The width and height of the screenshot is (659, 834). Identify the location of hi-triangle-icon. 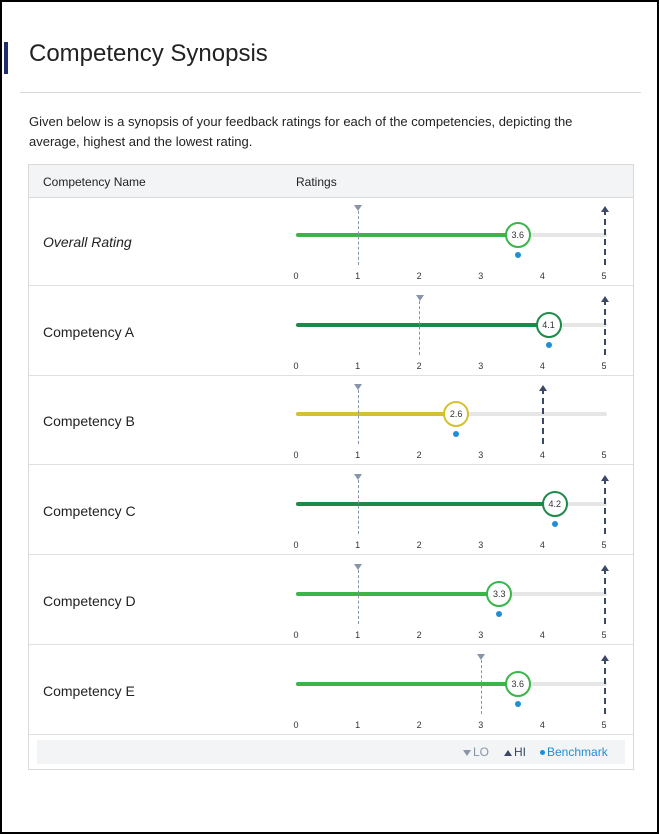
(508, 752).